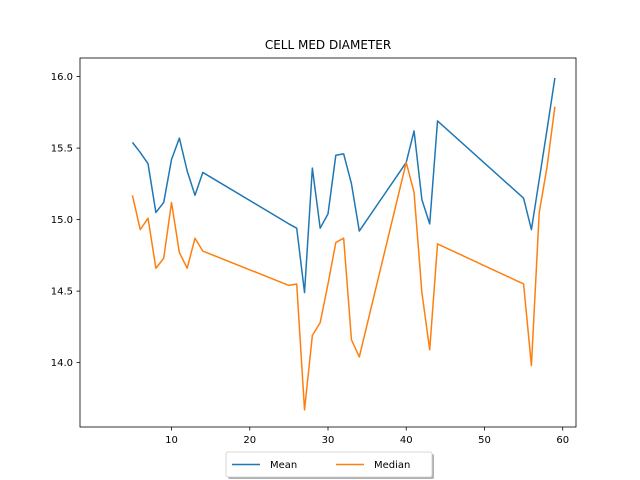  Describe the element at coordinates (328, 440) in the screenshot. I see `x-tick-label: 30` at that location.